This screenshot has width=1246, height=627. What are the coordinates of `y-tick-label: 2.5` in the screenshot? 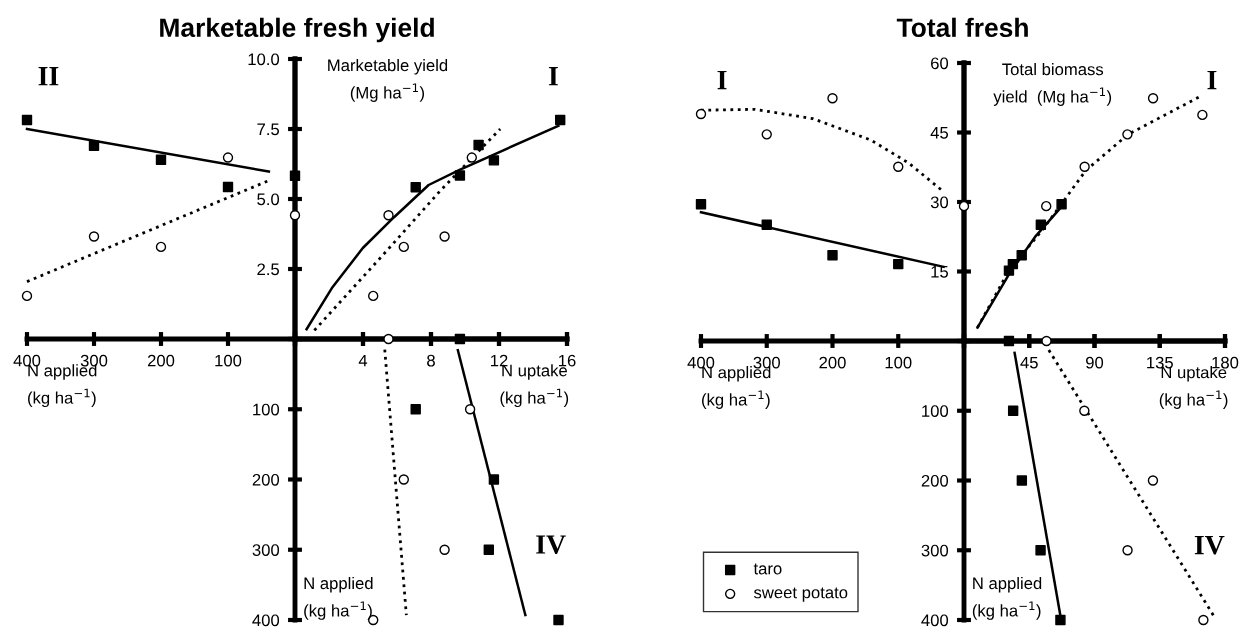 It's located at (268, 269).